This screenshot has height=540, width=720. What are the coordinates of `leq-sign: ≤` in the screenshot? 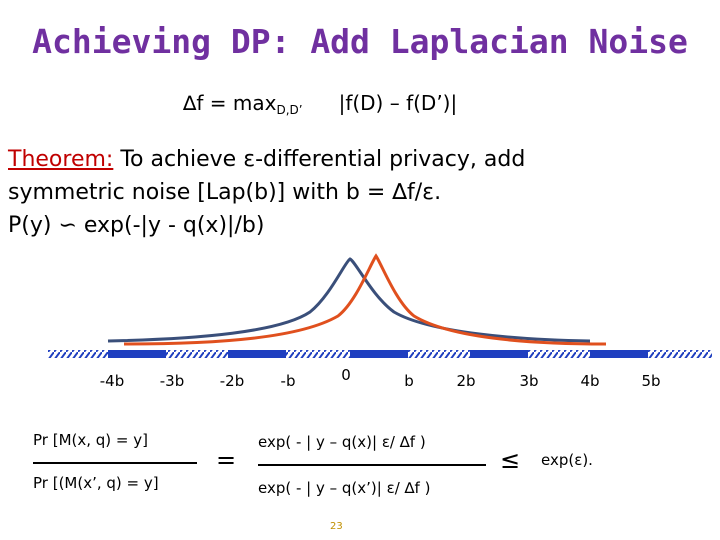 It's located at (510, 460).